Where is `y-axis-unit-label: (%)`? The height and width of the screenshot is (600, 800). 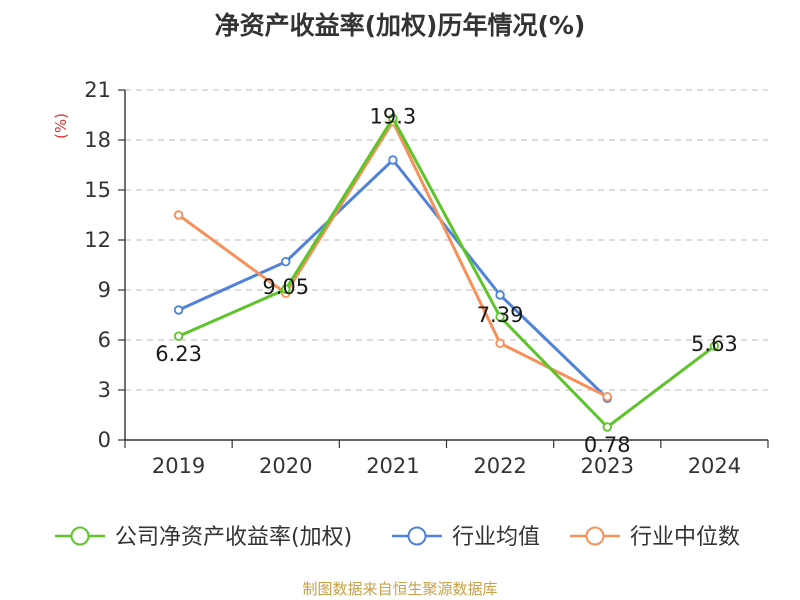 y-axis-unit-label: (%) is located at coordinates (61, 126).